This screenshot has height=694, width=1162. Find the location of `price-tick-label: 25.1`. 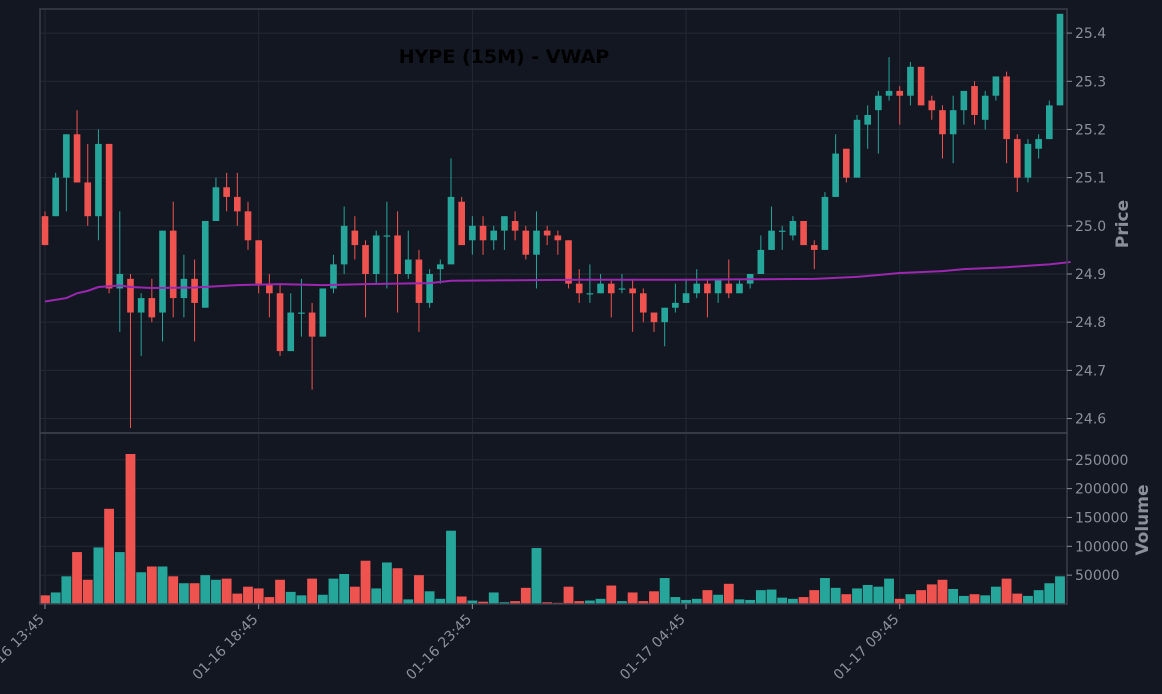

price-tick-label: 25.1 is located at coordinates (1090, 179).